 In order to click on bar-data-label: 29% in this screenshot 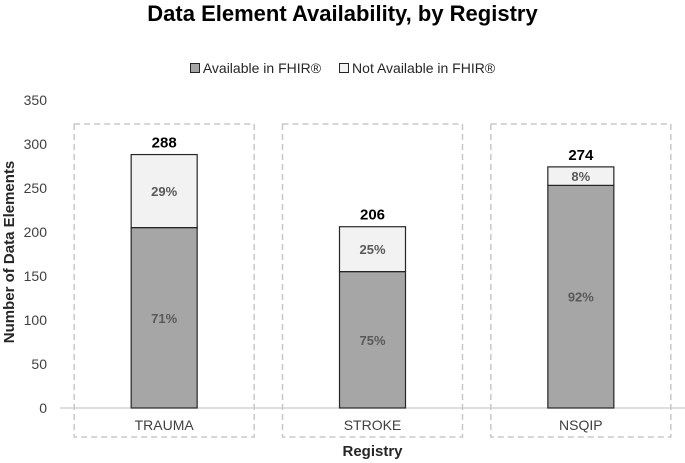, I will do `click(164, 191)`.